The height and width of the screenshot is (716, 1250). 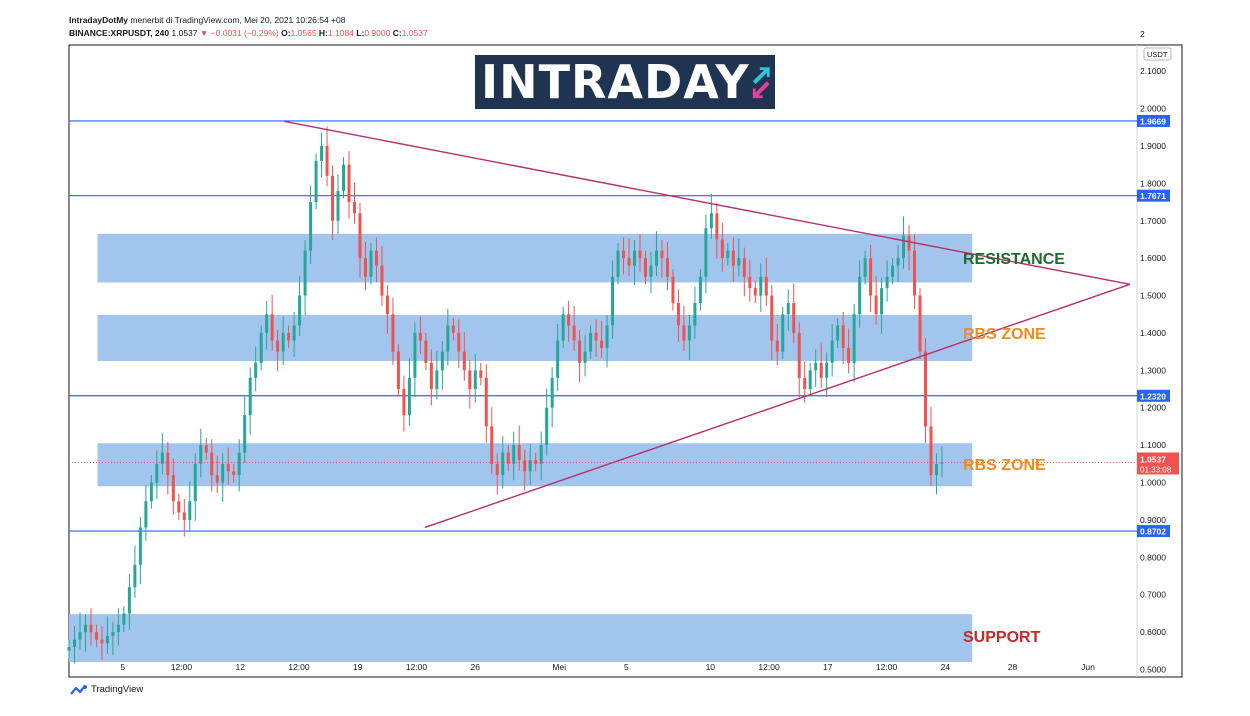 I want to click on currency-tag, so click(x=1157, y=54).